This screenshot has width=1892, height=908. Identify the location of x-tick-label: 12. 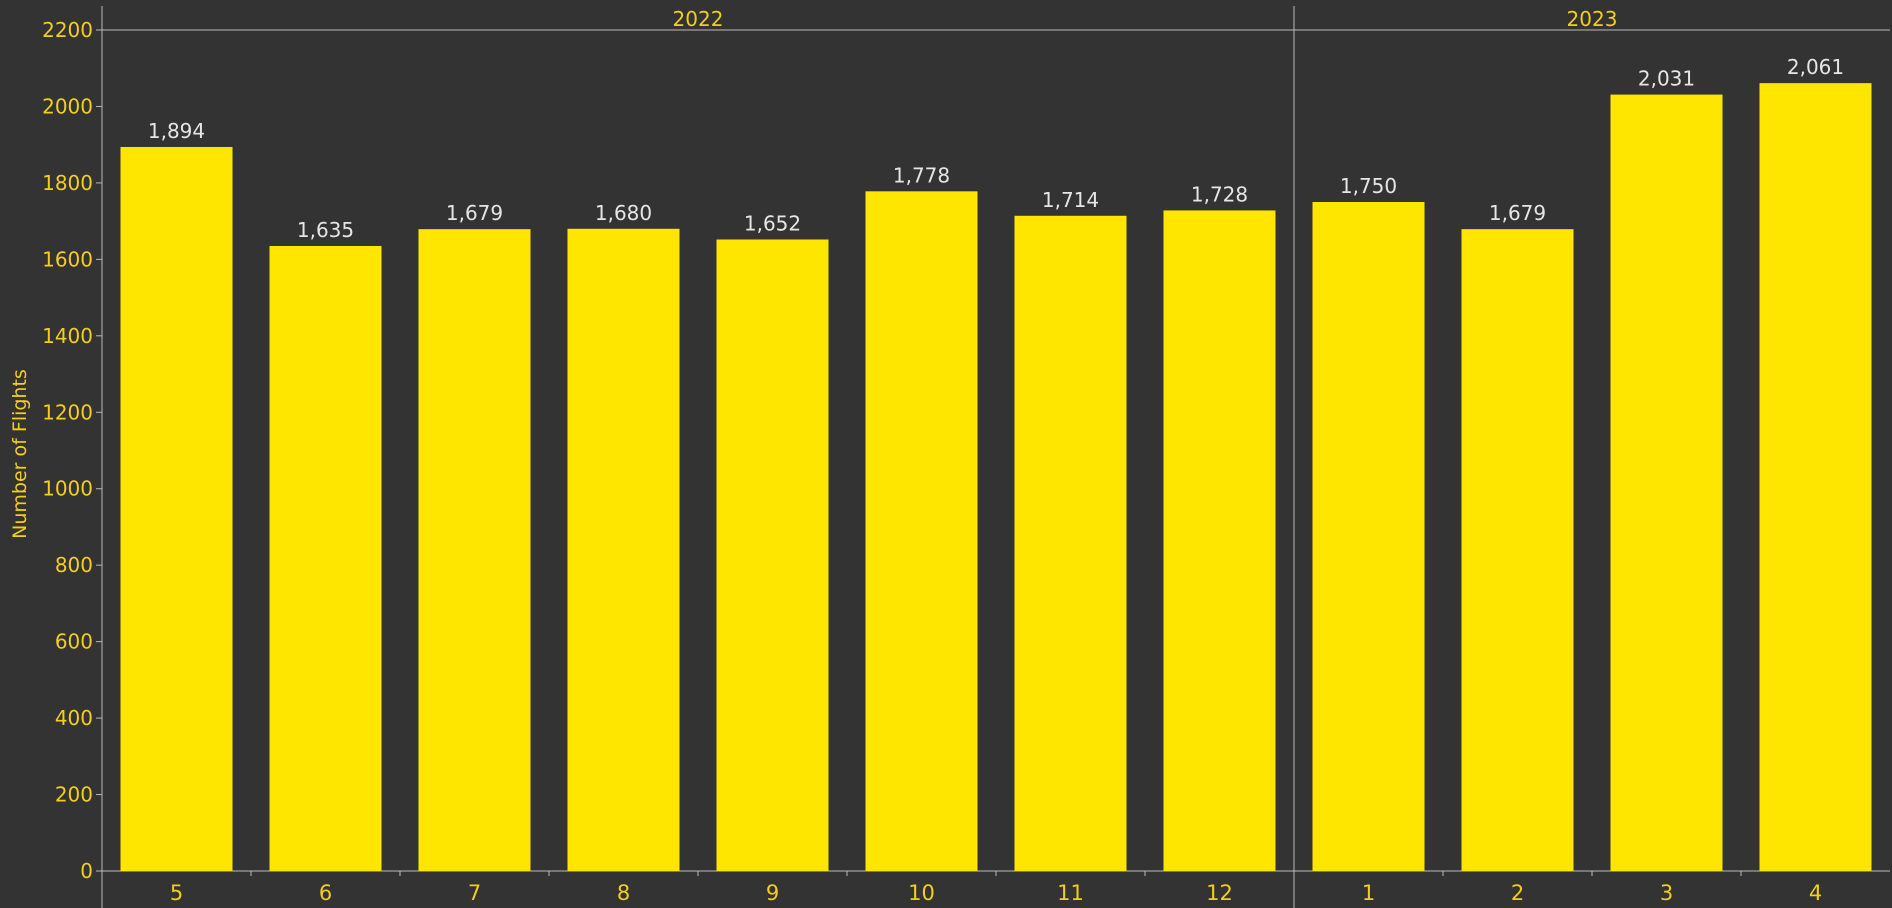
(1219, 893).